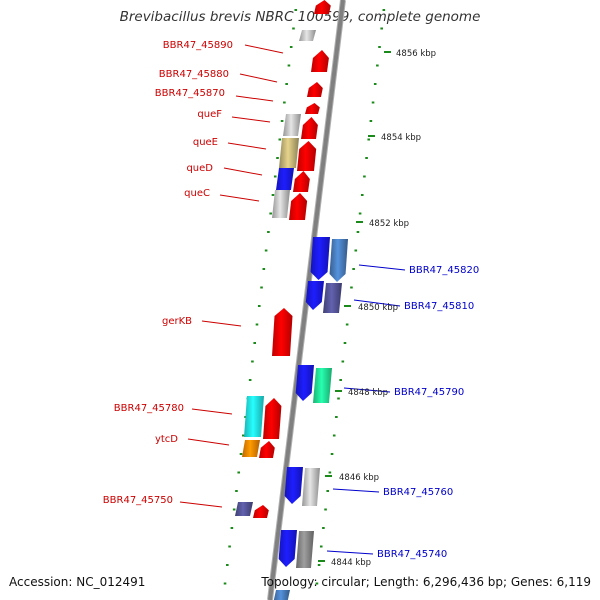  I want to click on accession-text: Accession: NC_012491, so click(77, 582).